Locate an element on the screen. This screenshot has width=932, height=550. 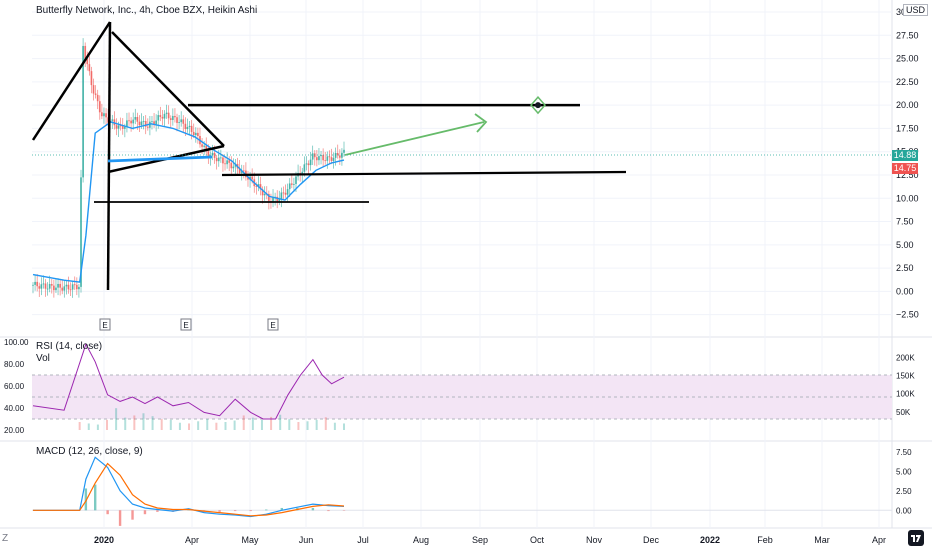
price-tick-label: −2.50 is located at coordinates (907, 315).